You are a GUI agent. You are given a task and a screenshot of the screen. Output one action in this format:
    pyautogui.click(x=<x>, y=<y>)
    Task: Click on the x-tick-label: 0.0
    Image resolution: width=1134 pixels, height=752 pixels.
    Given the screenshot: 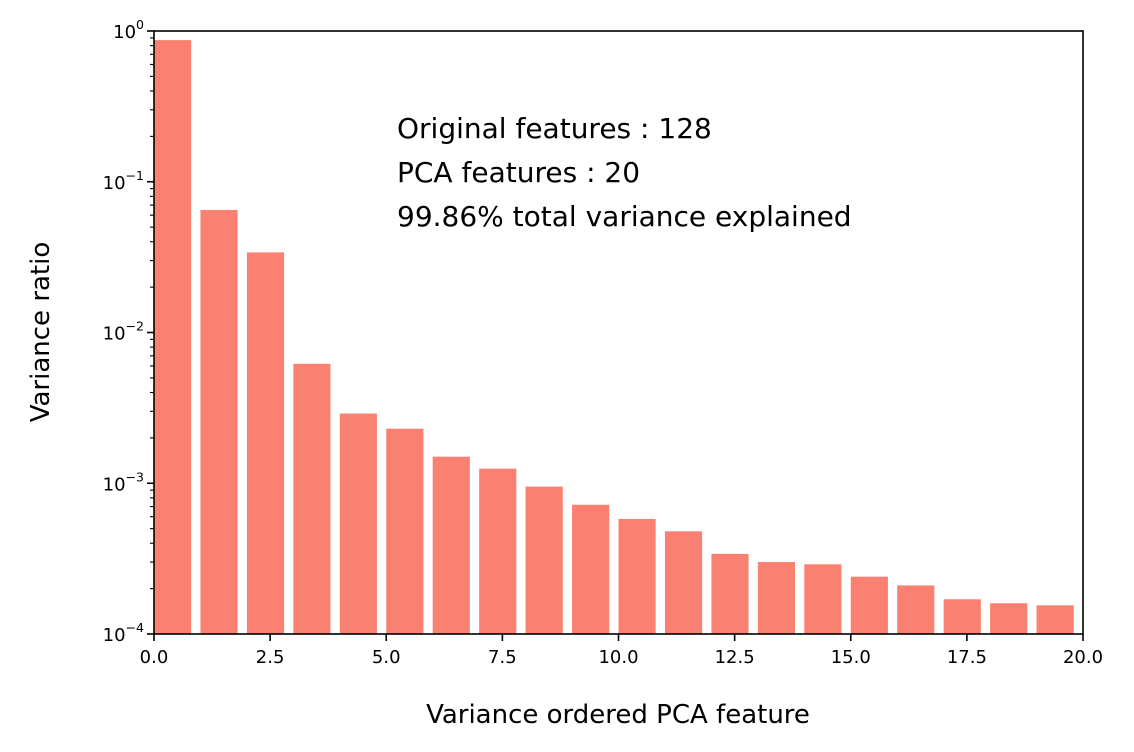 What is the action you would take?
    pyautogui.click(x=154, y=657)
    